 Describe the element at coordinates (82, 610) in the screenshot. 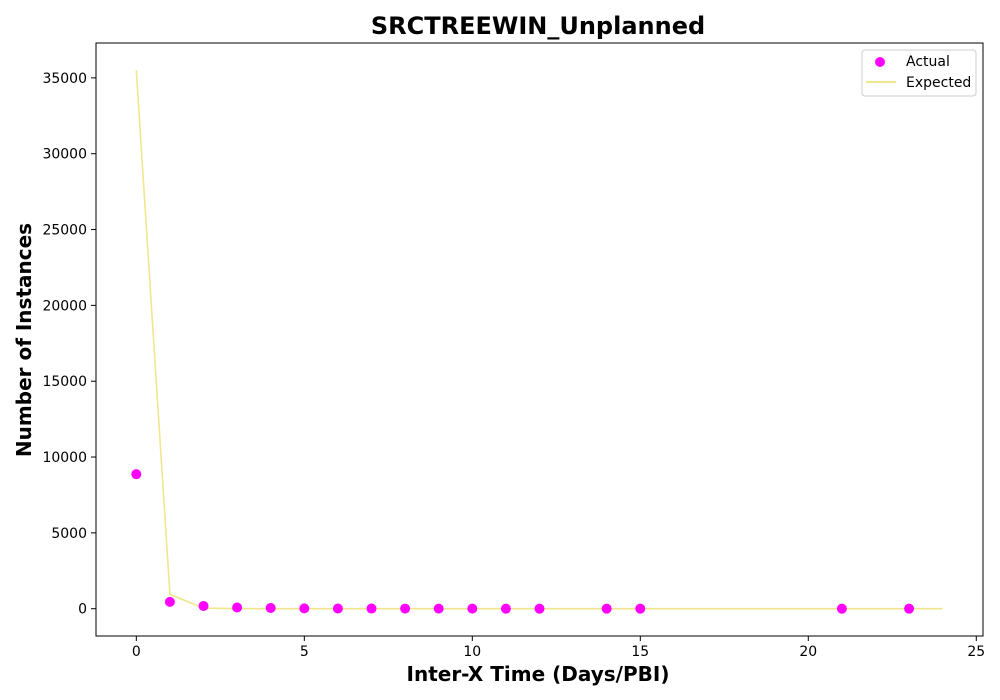

I see `y-tick-label: 0` at that location.